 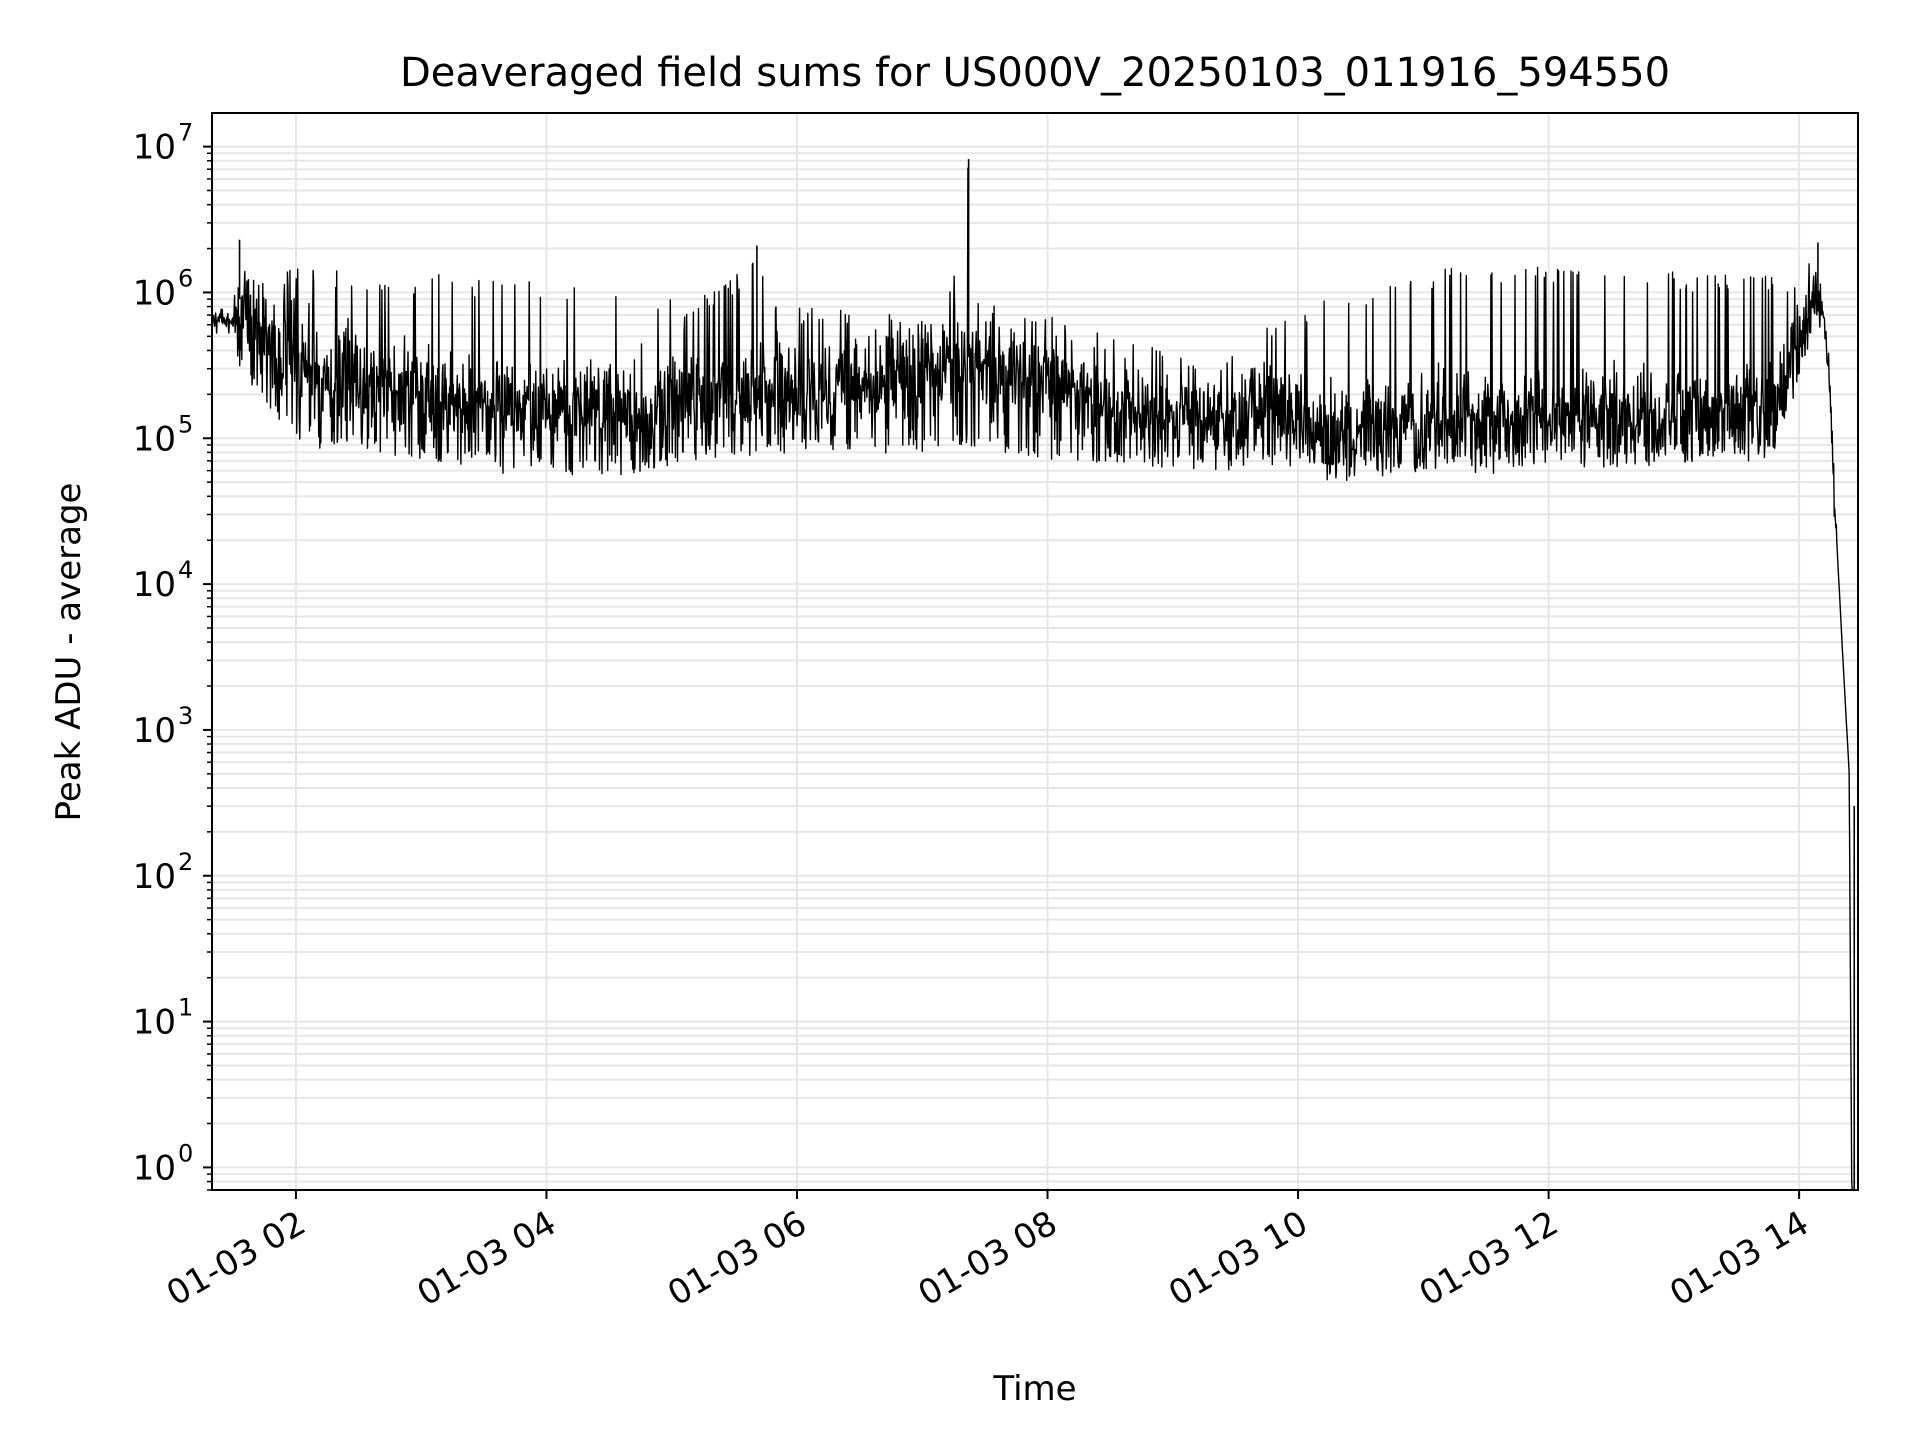 I want to click on y-tick-exponent: 6, so click(x=185, y=278).